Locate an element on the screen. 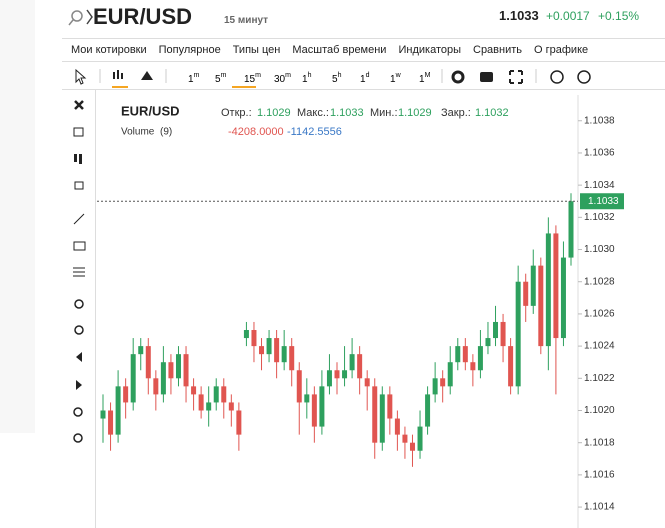 The image size is (665, 528). legend-value: 1.1033 is located at coordinates (347, 113).